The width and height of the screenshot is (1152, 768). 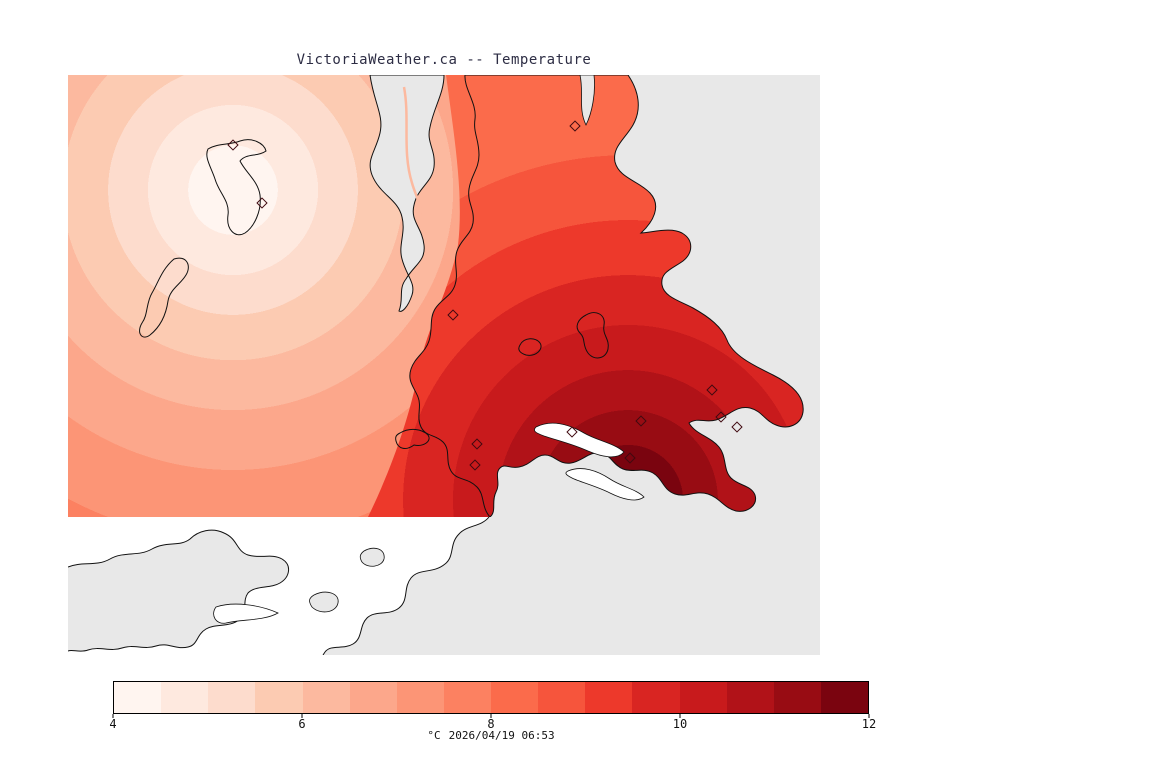 I want to click on colorbar-tick-label: 8, so click(x=491, y=724).